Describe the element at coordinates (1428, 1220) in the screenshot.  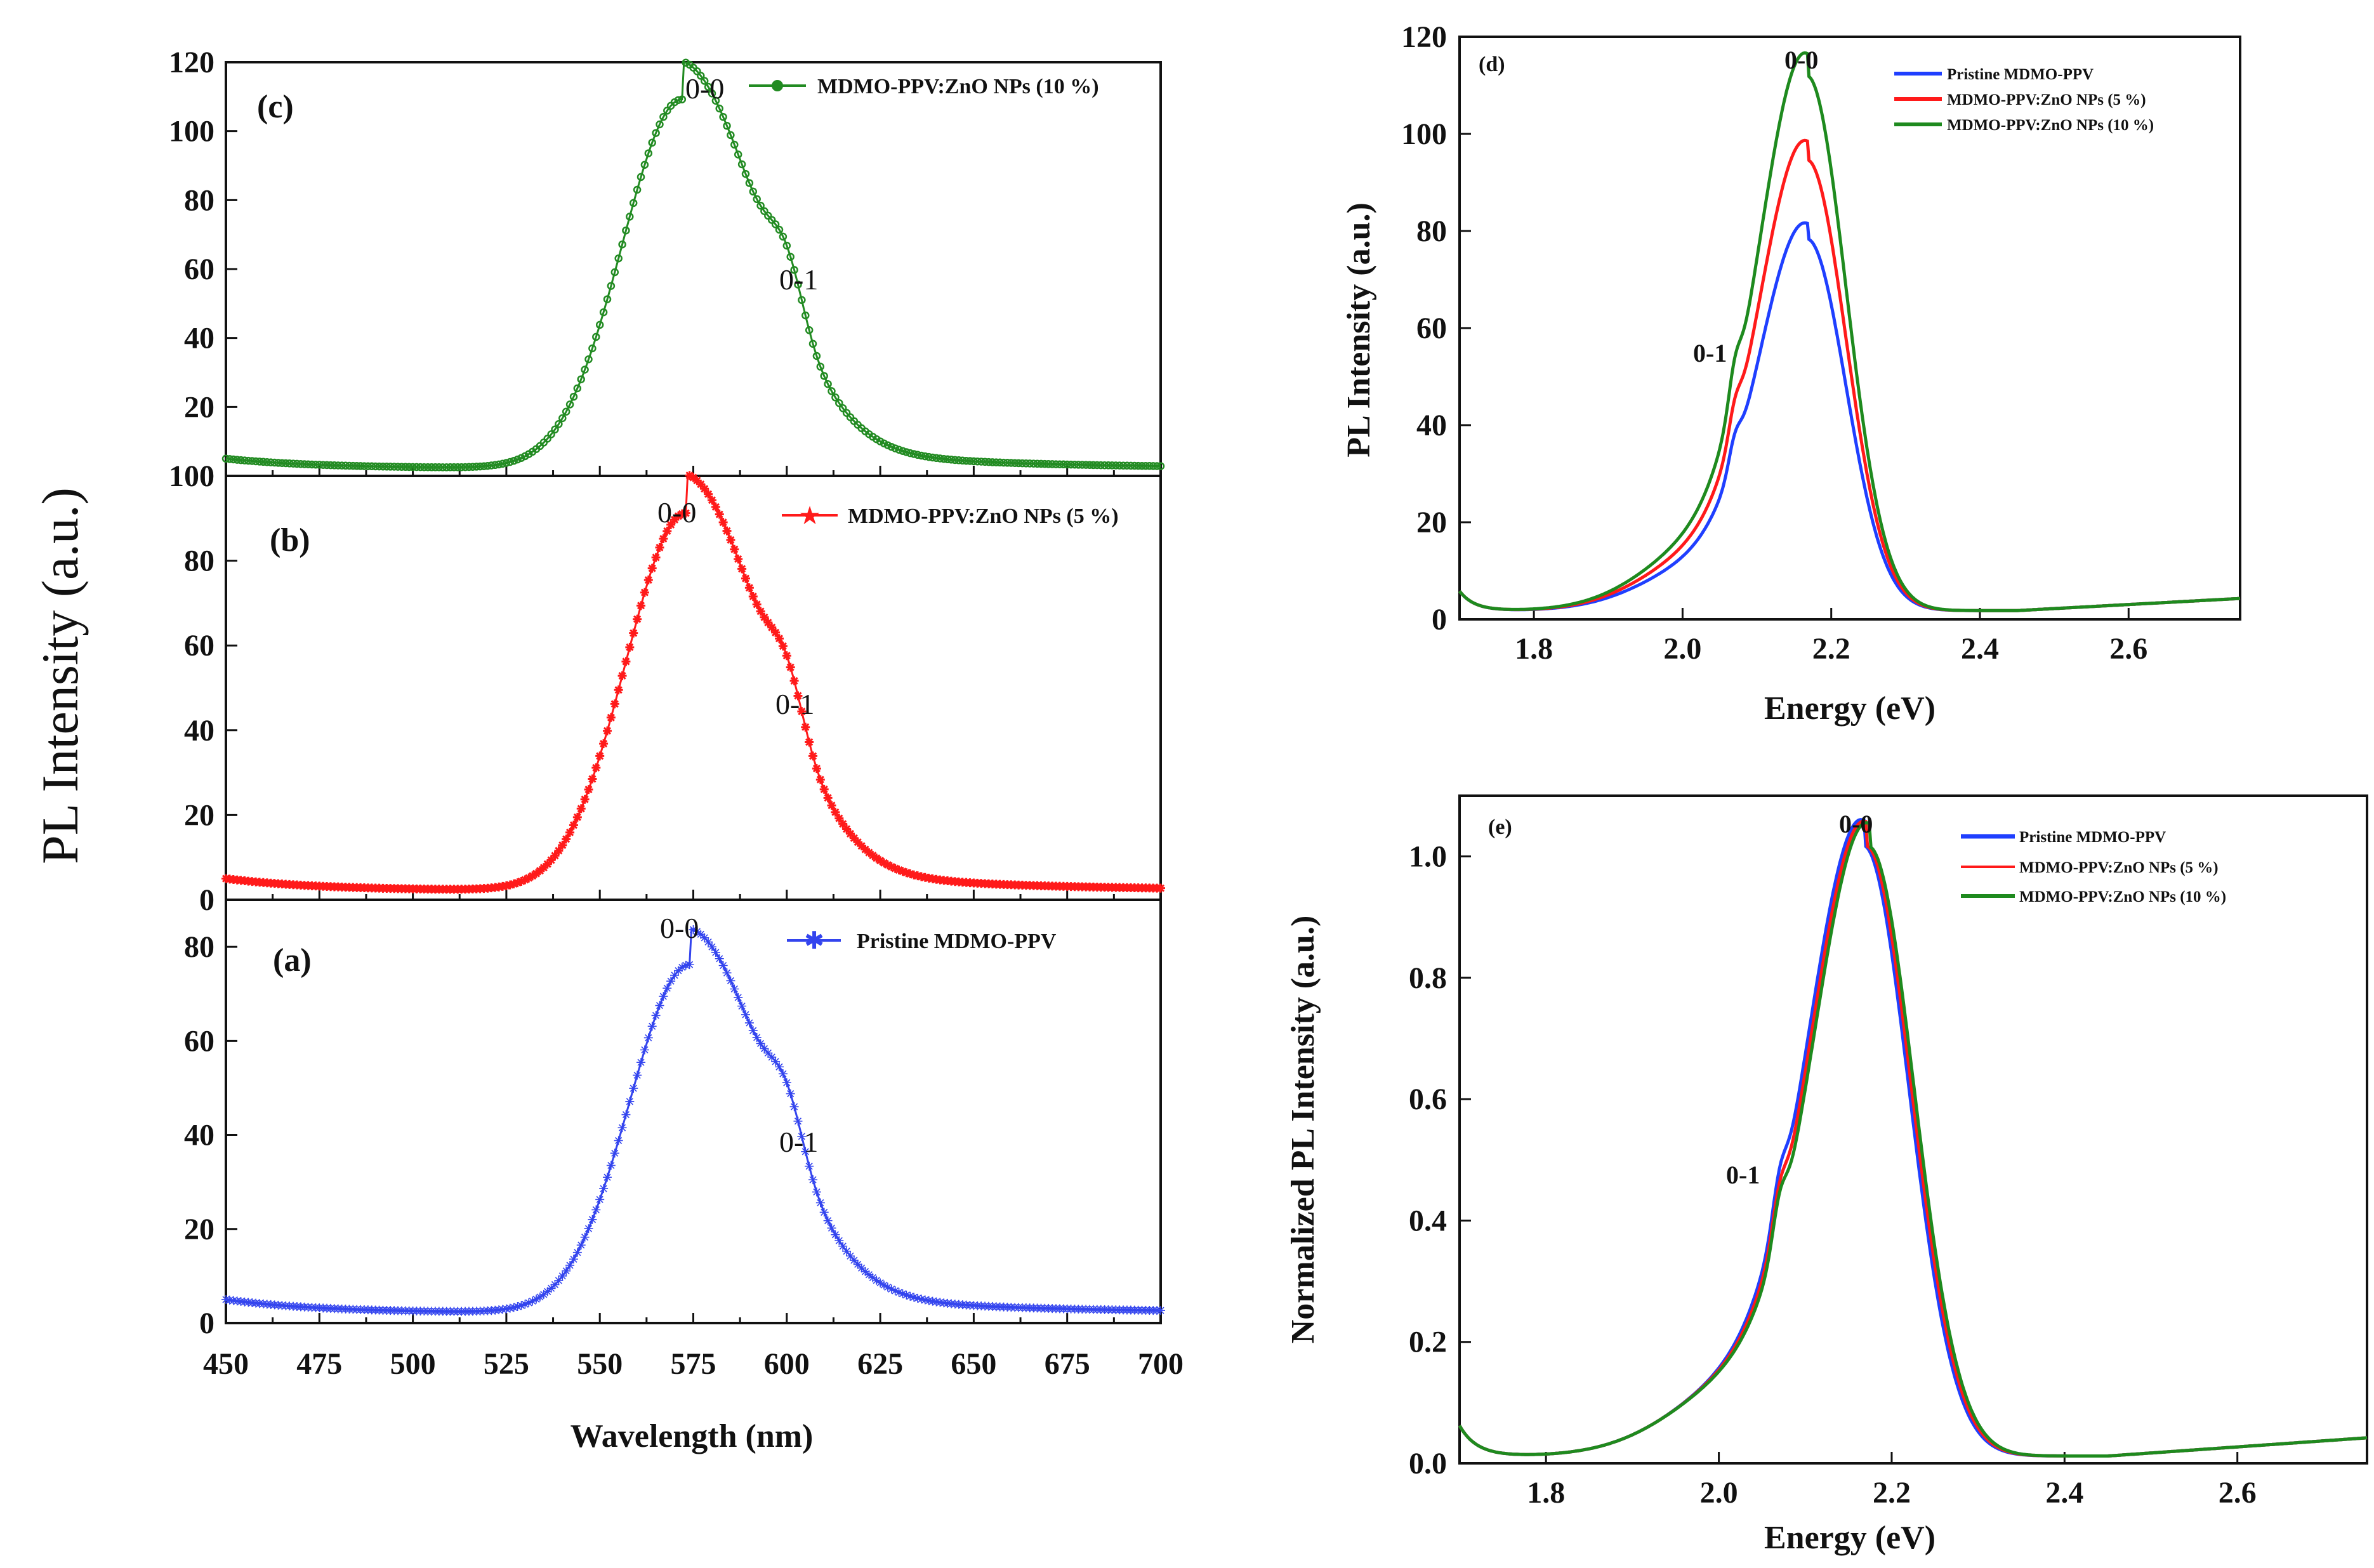
I see `ytick-label-e-2: 0.4` at that location.